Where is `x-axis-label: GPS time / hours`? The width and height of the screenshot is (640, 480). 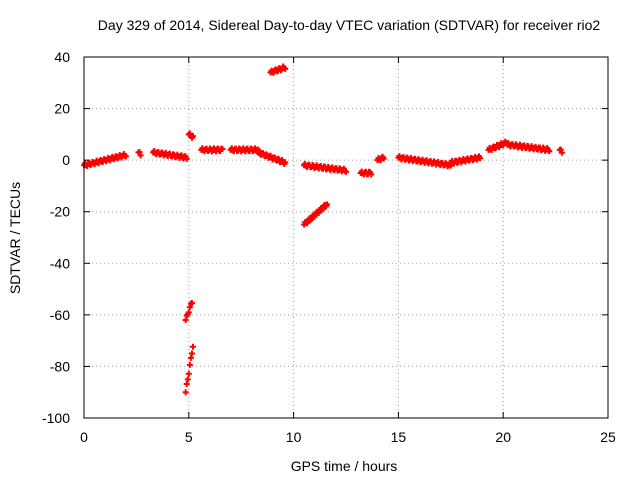 x-axis-label: GPS time / hours is located at coordinates (344, 466).